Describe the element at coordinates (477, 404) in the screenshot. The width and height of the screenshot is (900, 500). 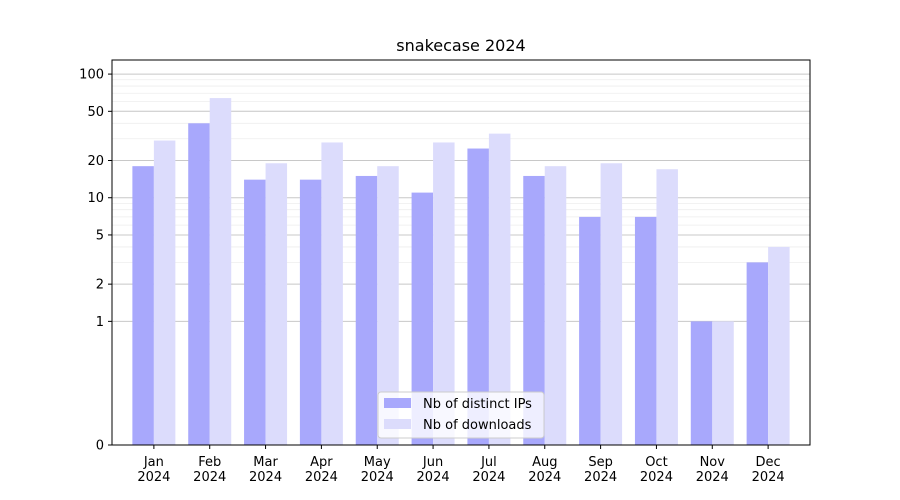
I see `legend-label: Nb of distinct IPs` at that location.